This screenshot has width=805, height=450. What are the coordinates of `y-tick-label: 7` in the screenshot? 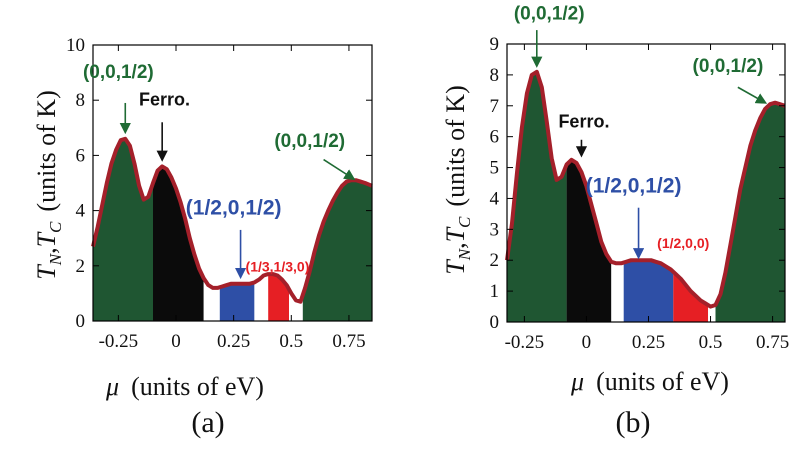 It's located at (495, 106).